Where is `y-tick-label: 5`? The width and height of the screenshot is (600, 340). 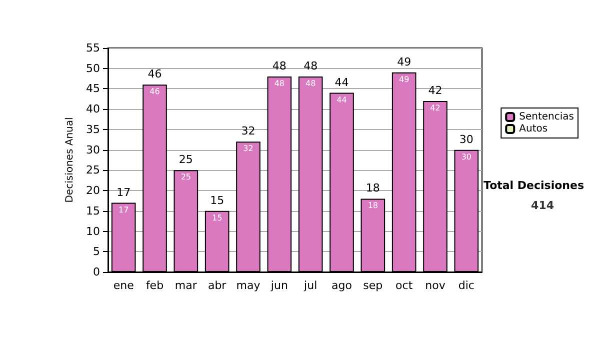 y-tick-label: 5 is located at coordinates (96, 251).